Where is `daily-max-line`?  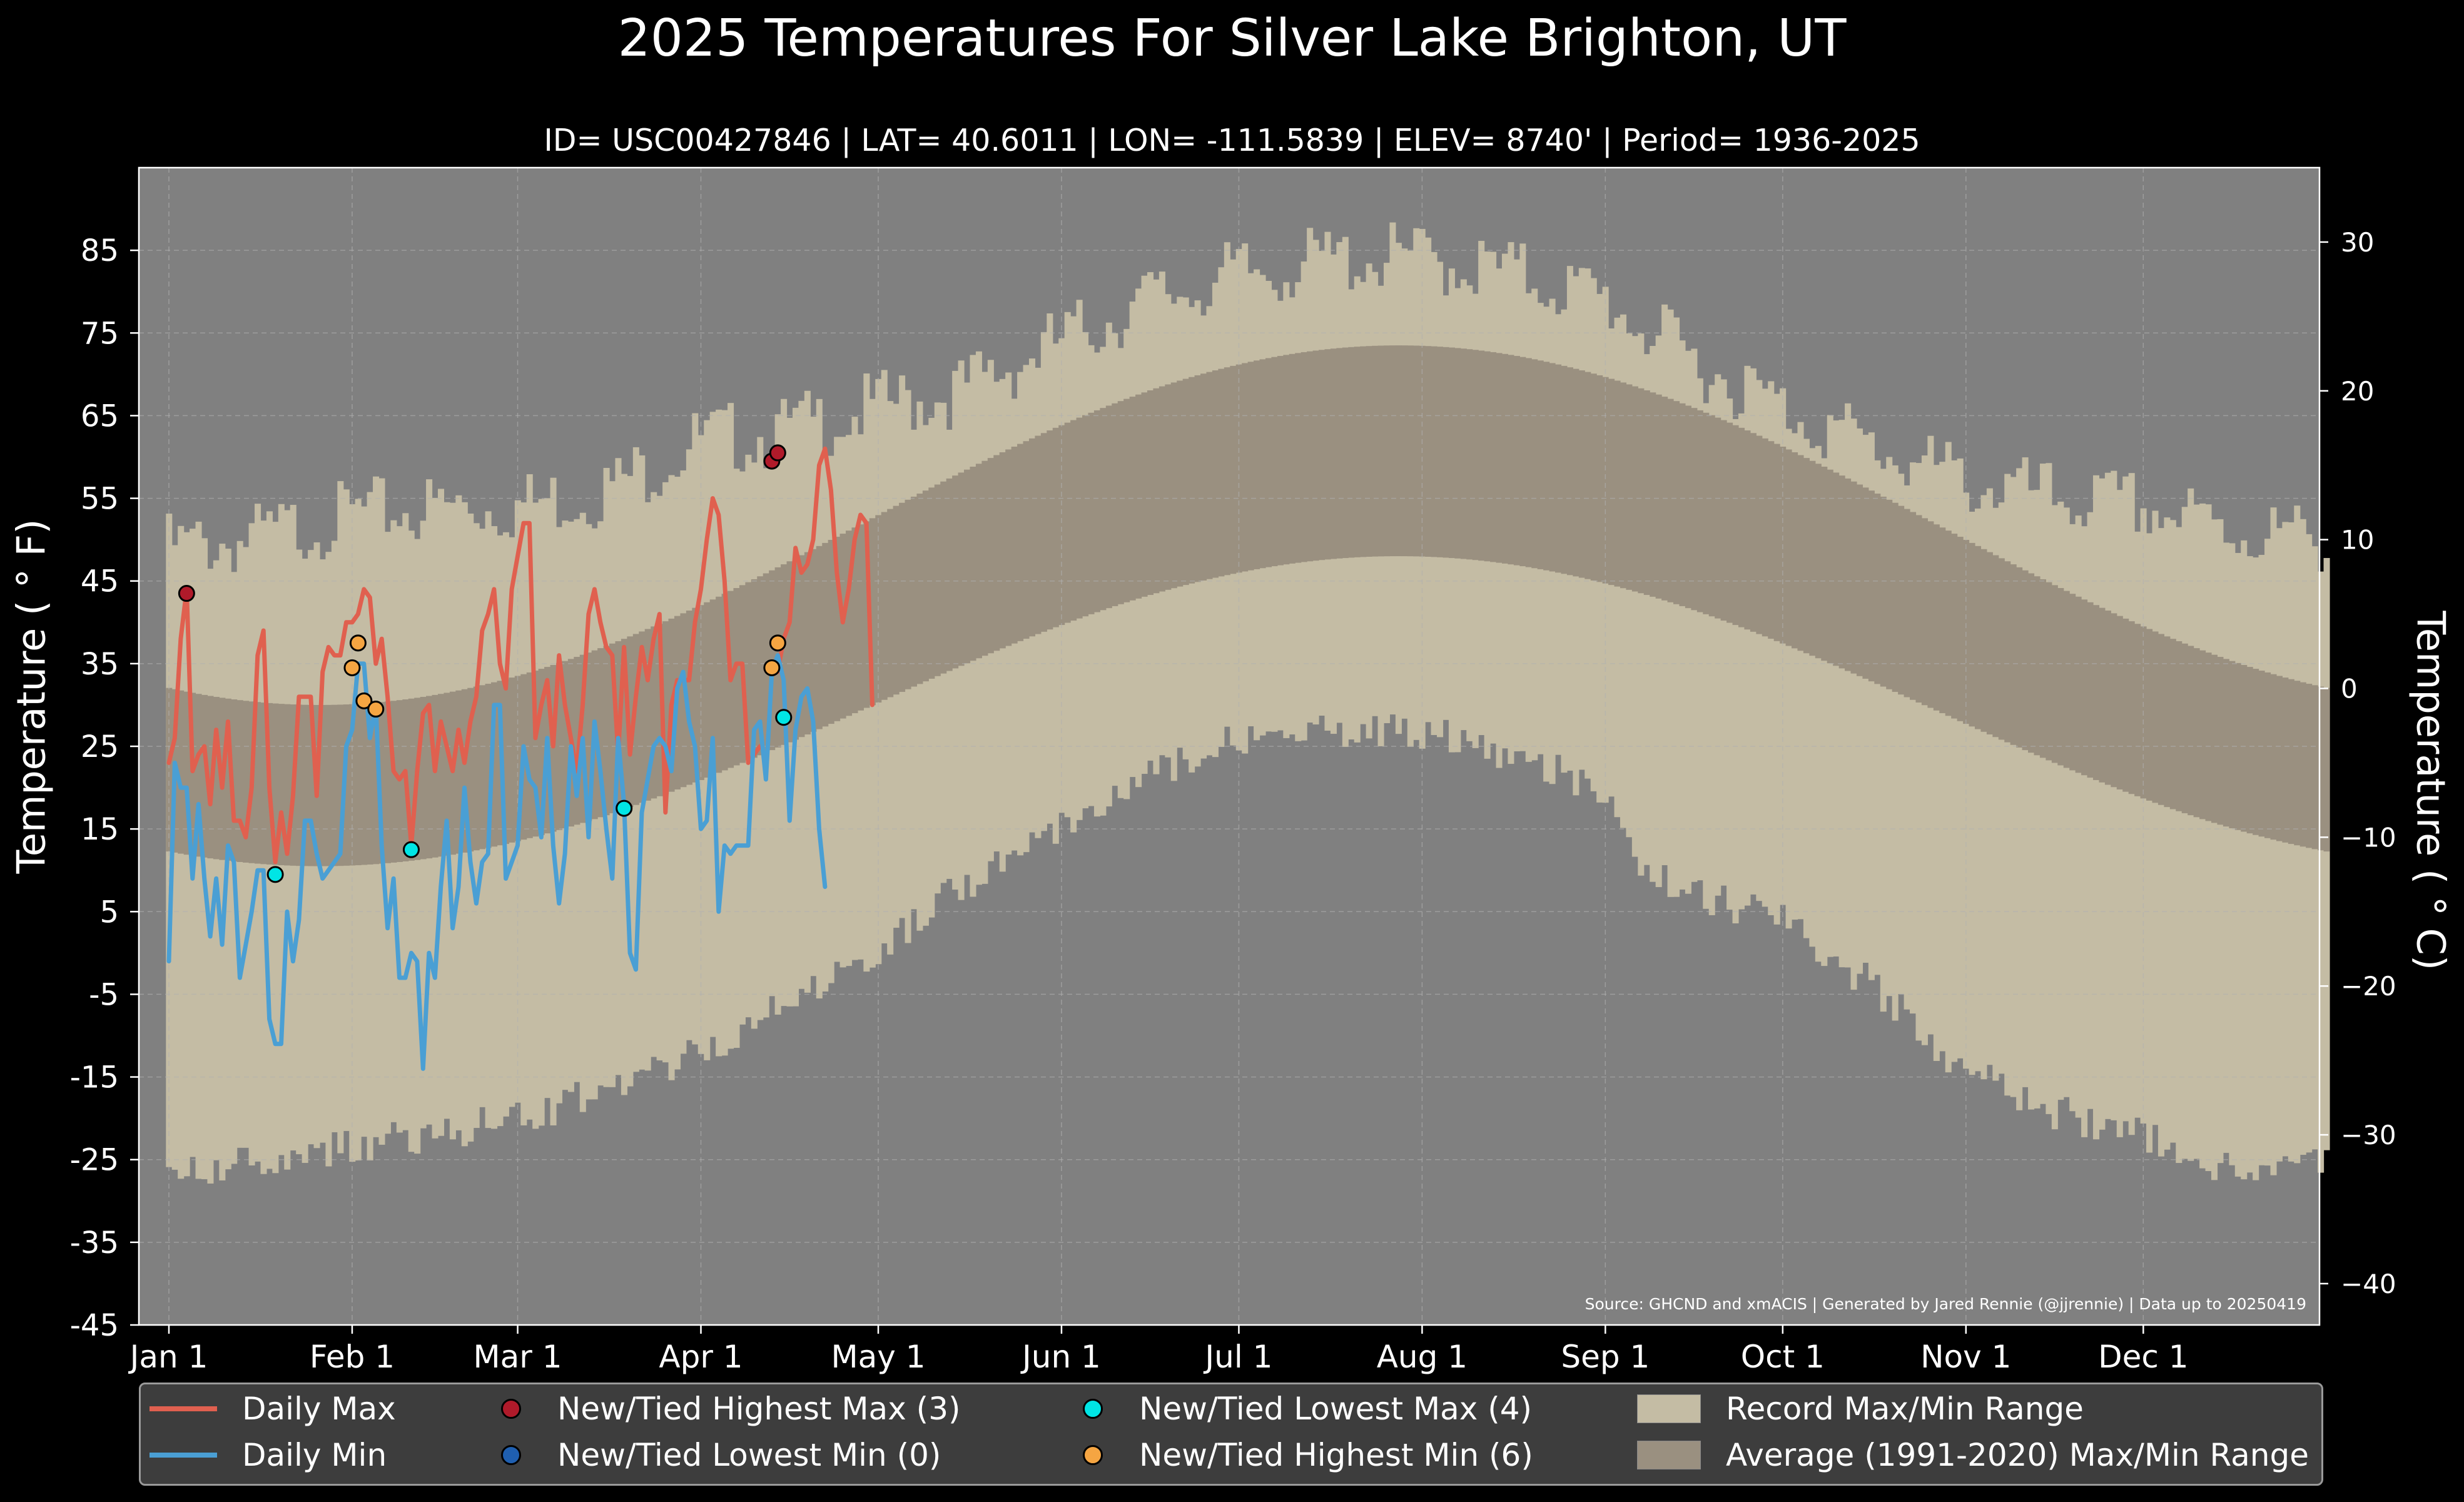 daily-max-line is located at coordinates (520, 655).